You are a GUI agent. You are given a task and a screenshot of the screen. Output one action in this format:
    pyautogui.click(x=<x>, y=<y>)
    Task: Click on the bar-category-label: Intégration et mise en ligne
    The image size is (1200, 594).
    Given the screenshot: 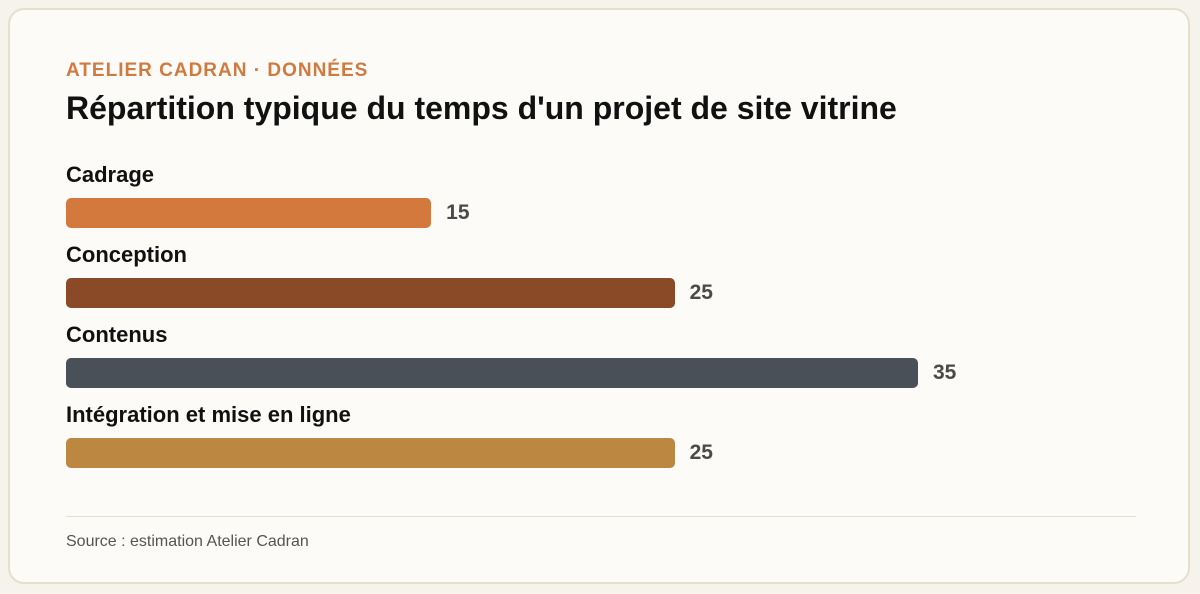 What is the action you would take?
    pyautogui.click(x=208, y=414)
    